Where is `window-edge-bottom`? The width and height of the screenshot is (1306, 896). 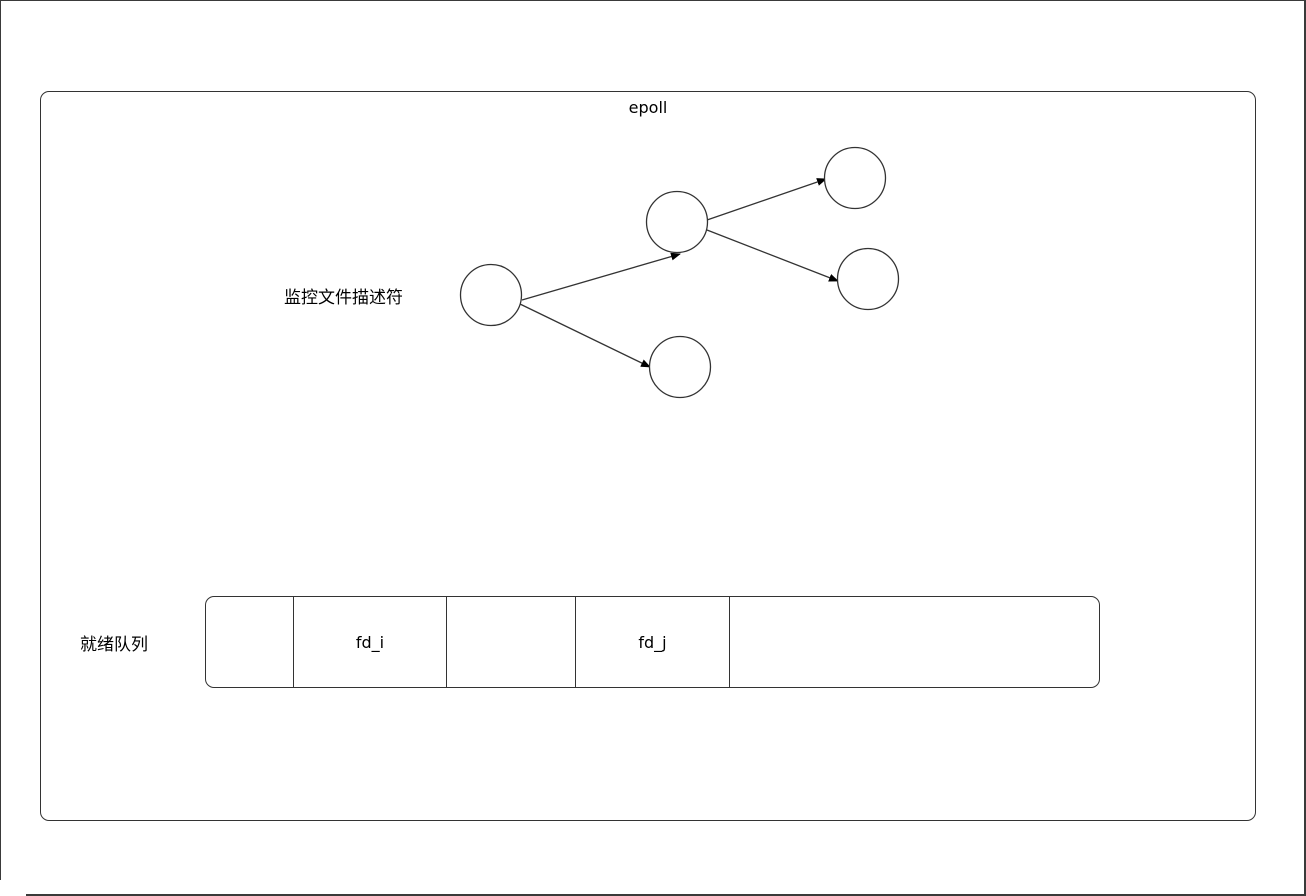
window-edge-bottom is located at coordinates (666, 895).